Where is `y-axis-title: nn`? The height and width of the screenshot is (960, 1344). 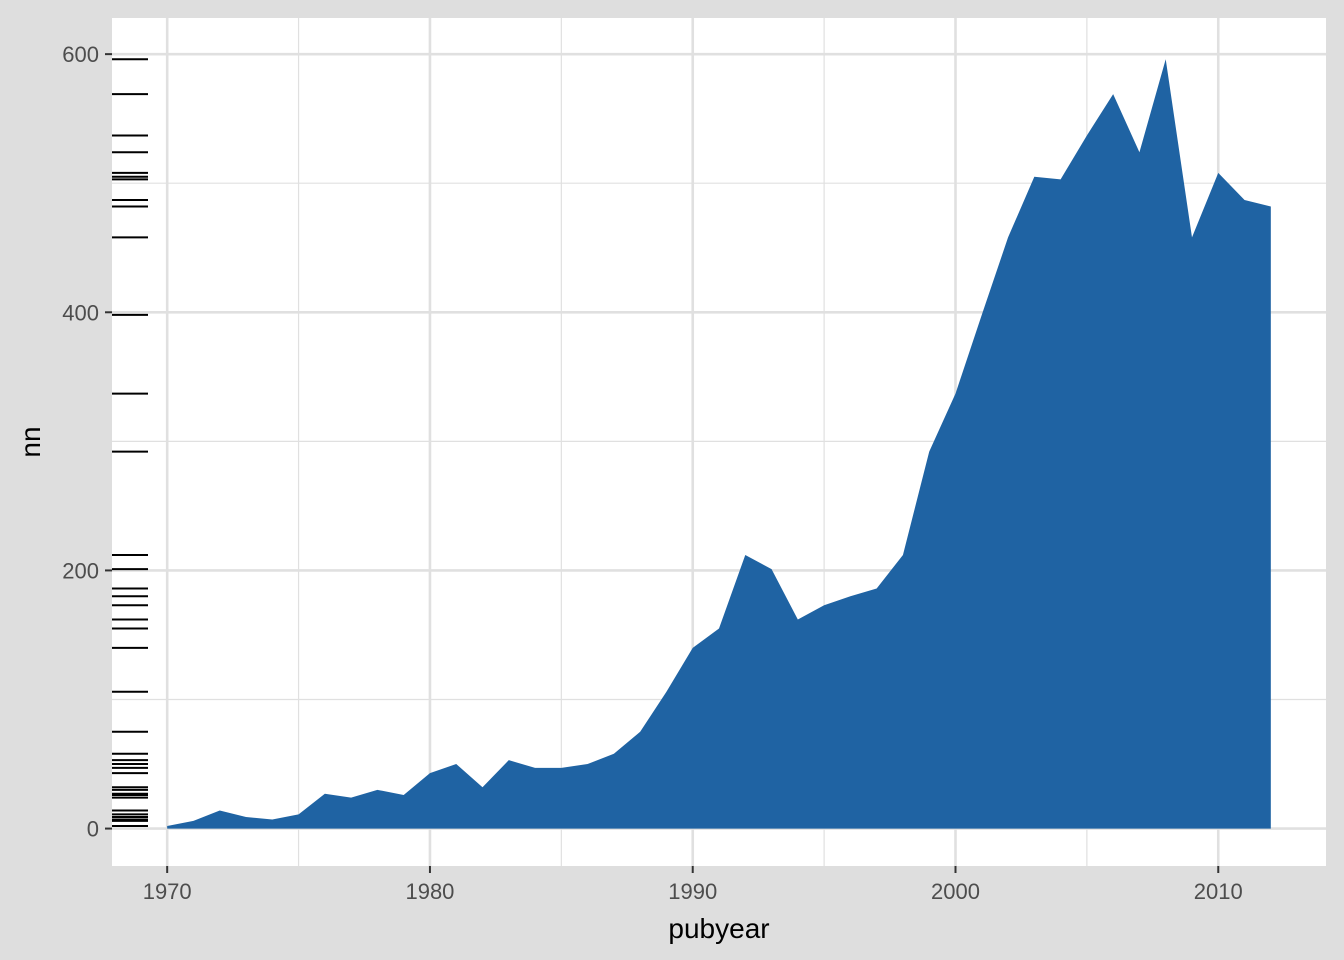 y-axis-title: nn is located at coordinates (30, 441).